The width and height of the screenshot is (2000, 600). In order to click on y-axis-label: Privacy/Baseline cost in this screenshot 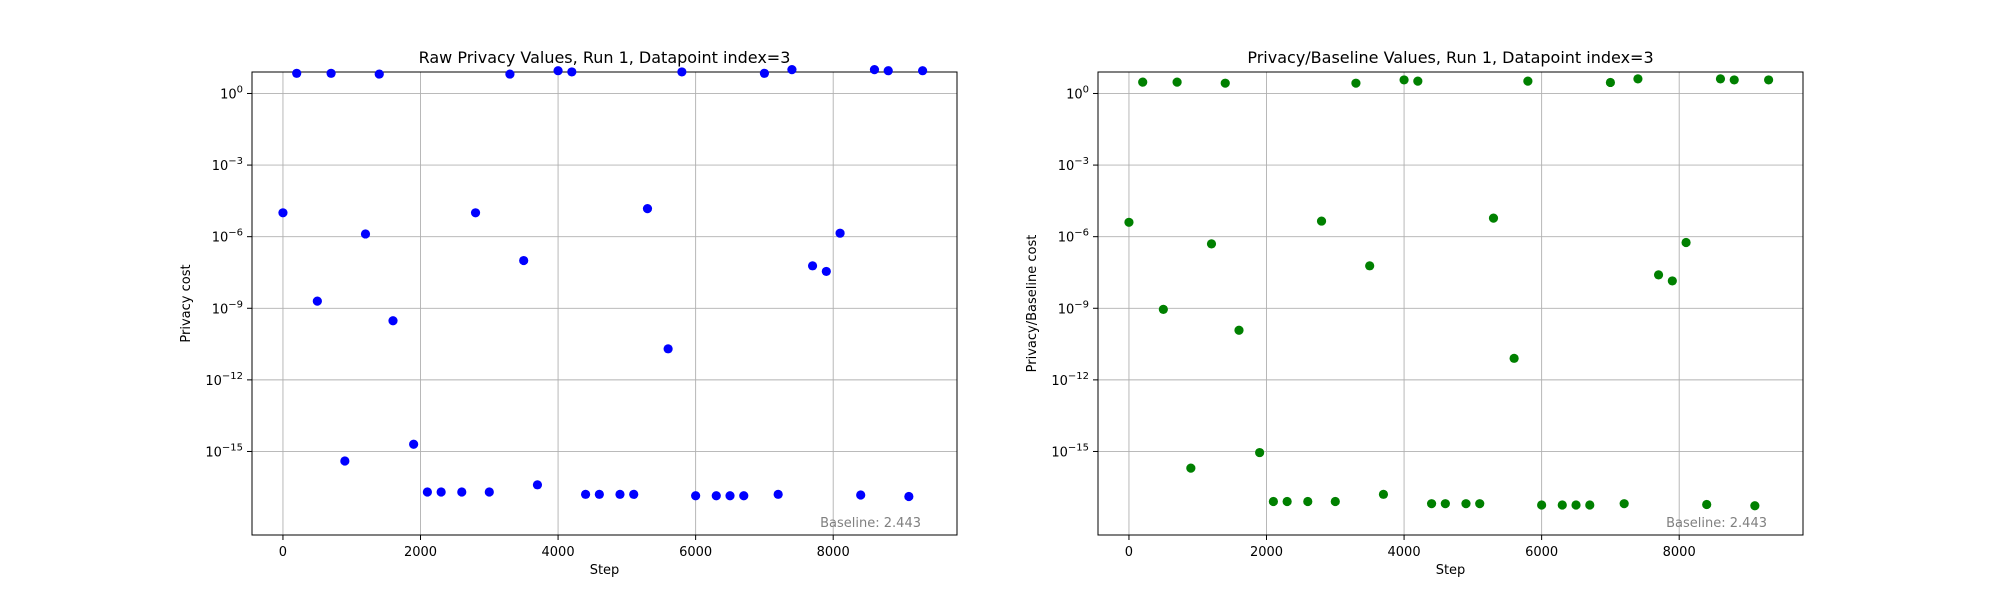, I will do `click(1032, 304)`.